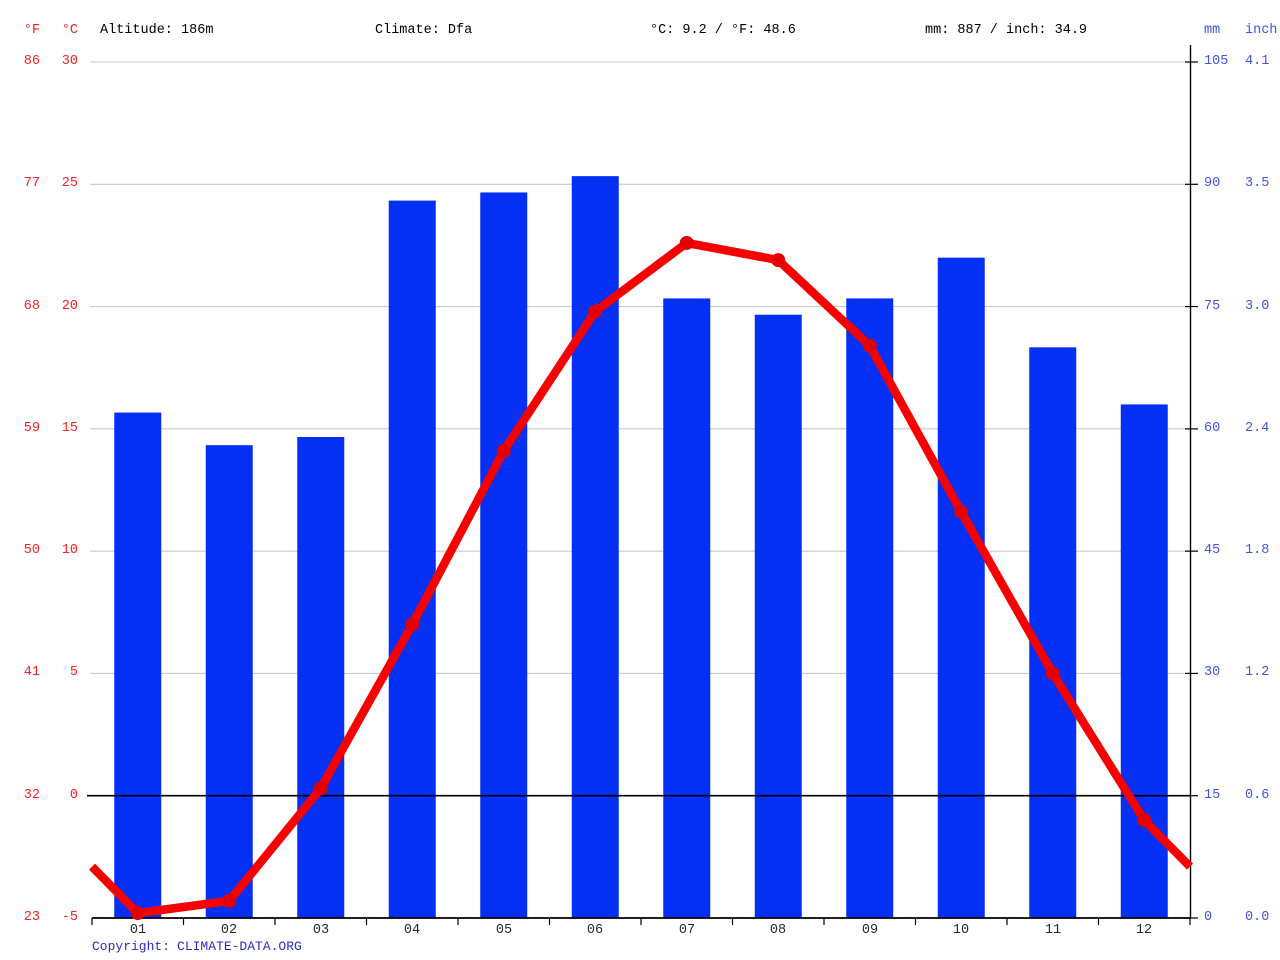 The height and width of the screenshot is (960, 1280). What do you see at coordinates (31, 306) in the screenshot?
I see `fahrenheit-tick: 68` at bounding box center [31, 306].